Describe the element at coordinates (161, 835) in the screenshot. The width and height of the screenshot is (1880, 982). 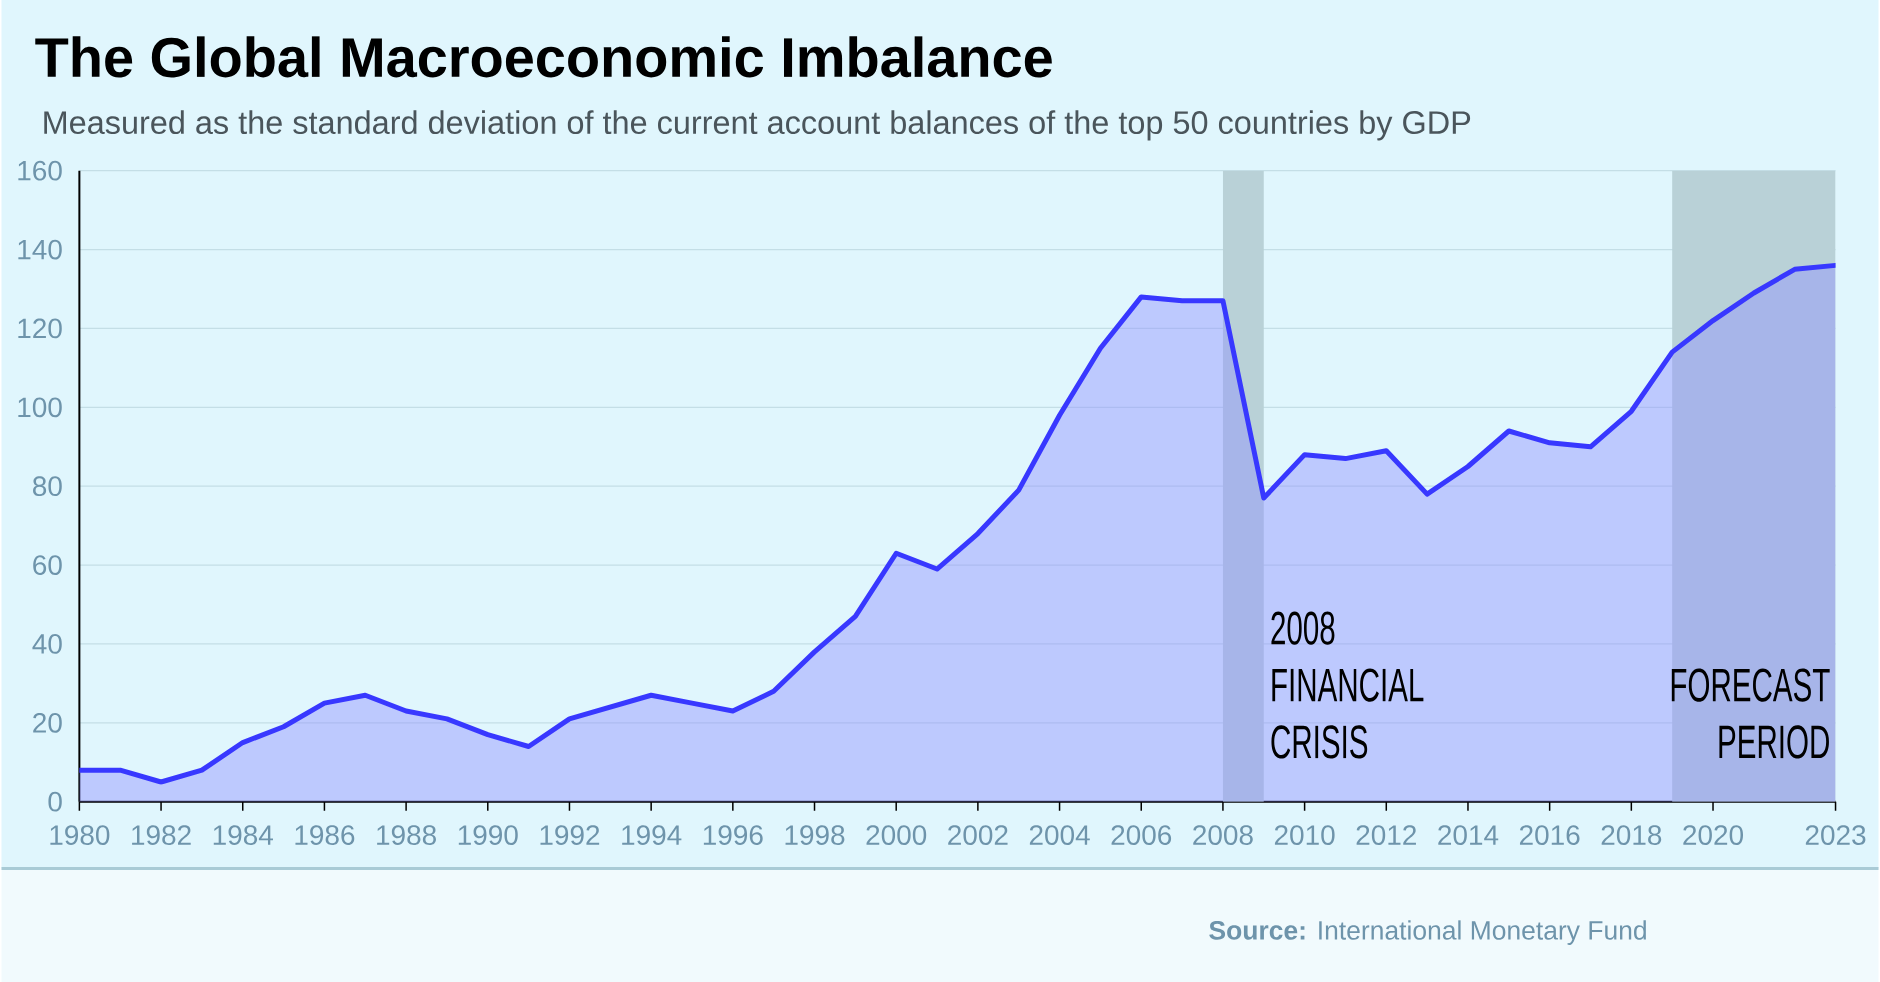
I see `x-tick-label: 1982` at that location.